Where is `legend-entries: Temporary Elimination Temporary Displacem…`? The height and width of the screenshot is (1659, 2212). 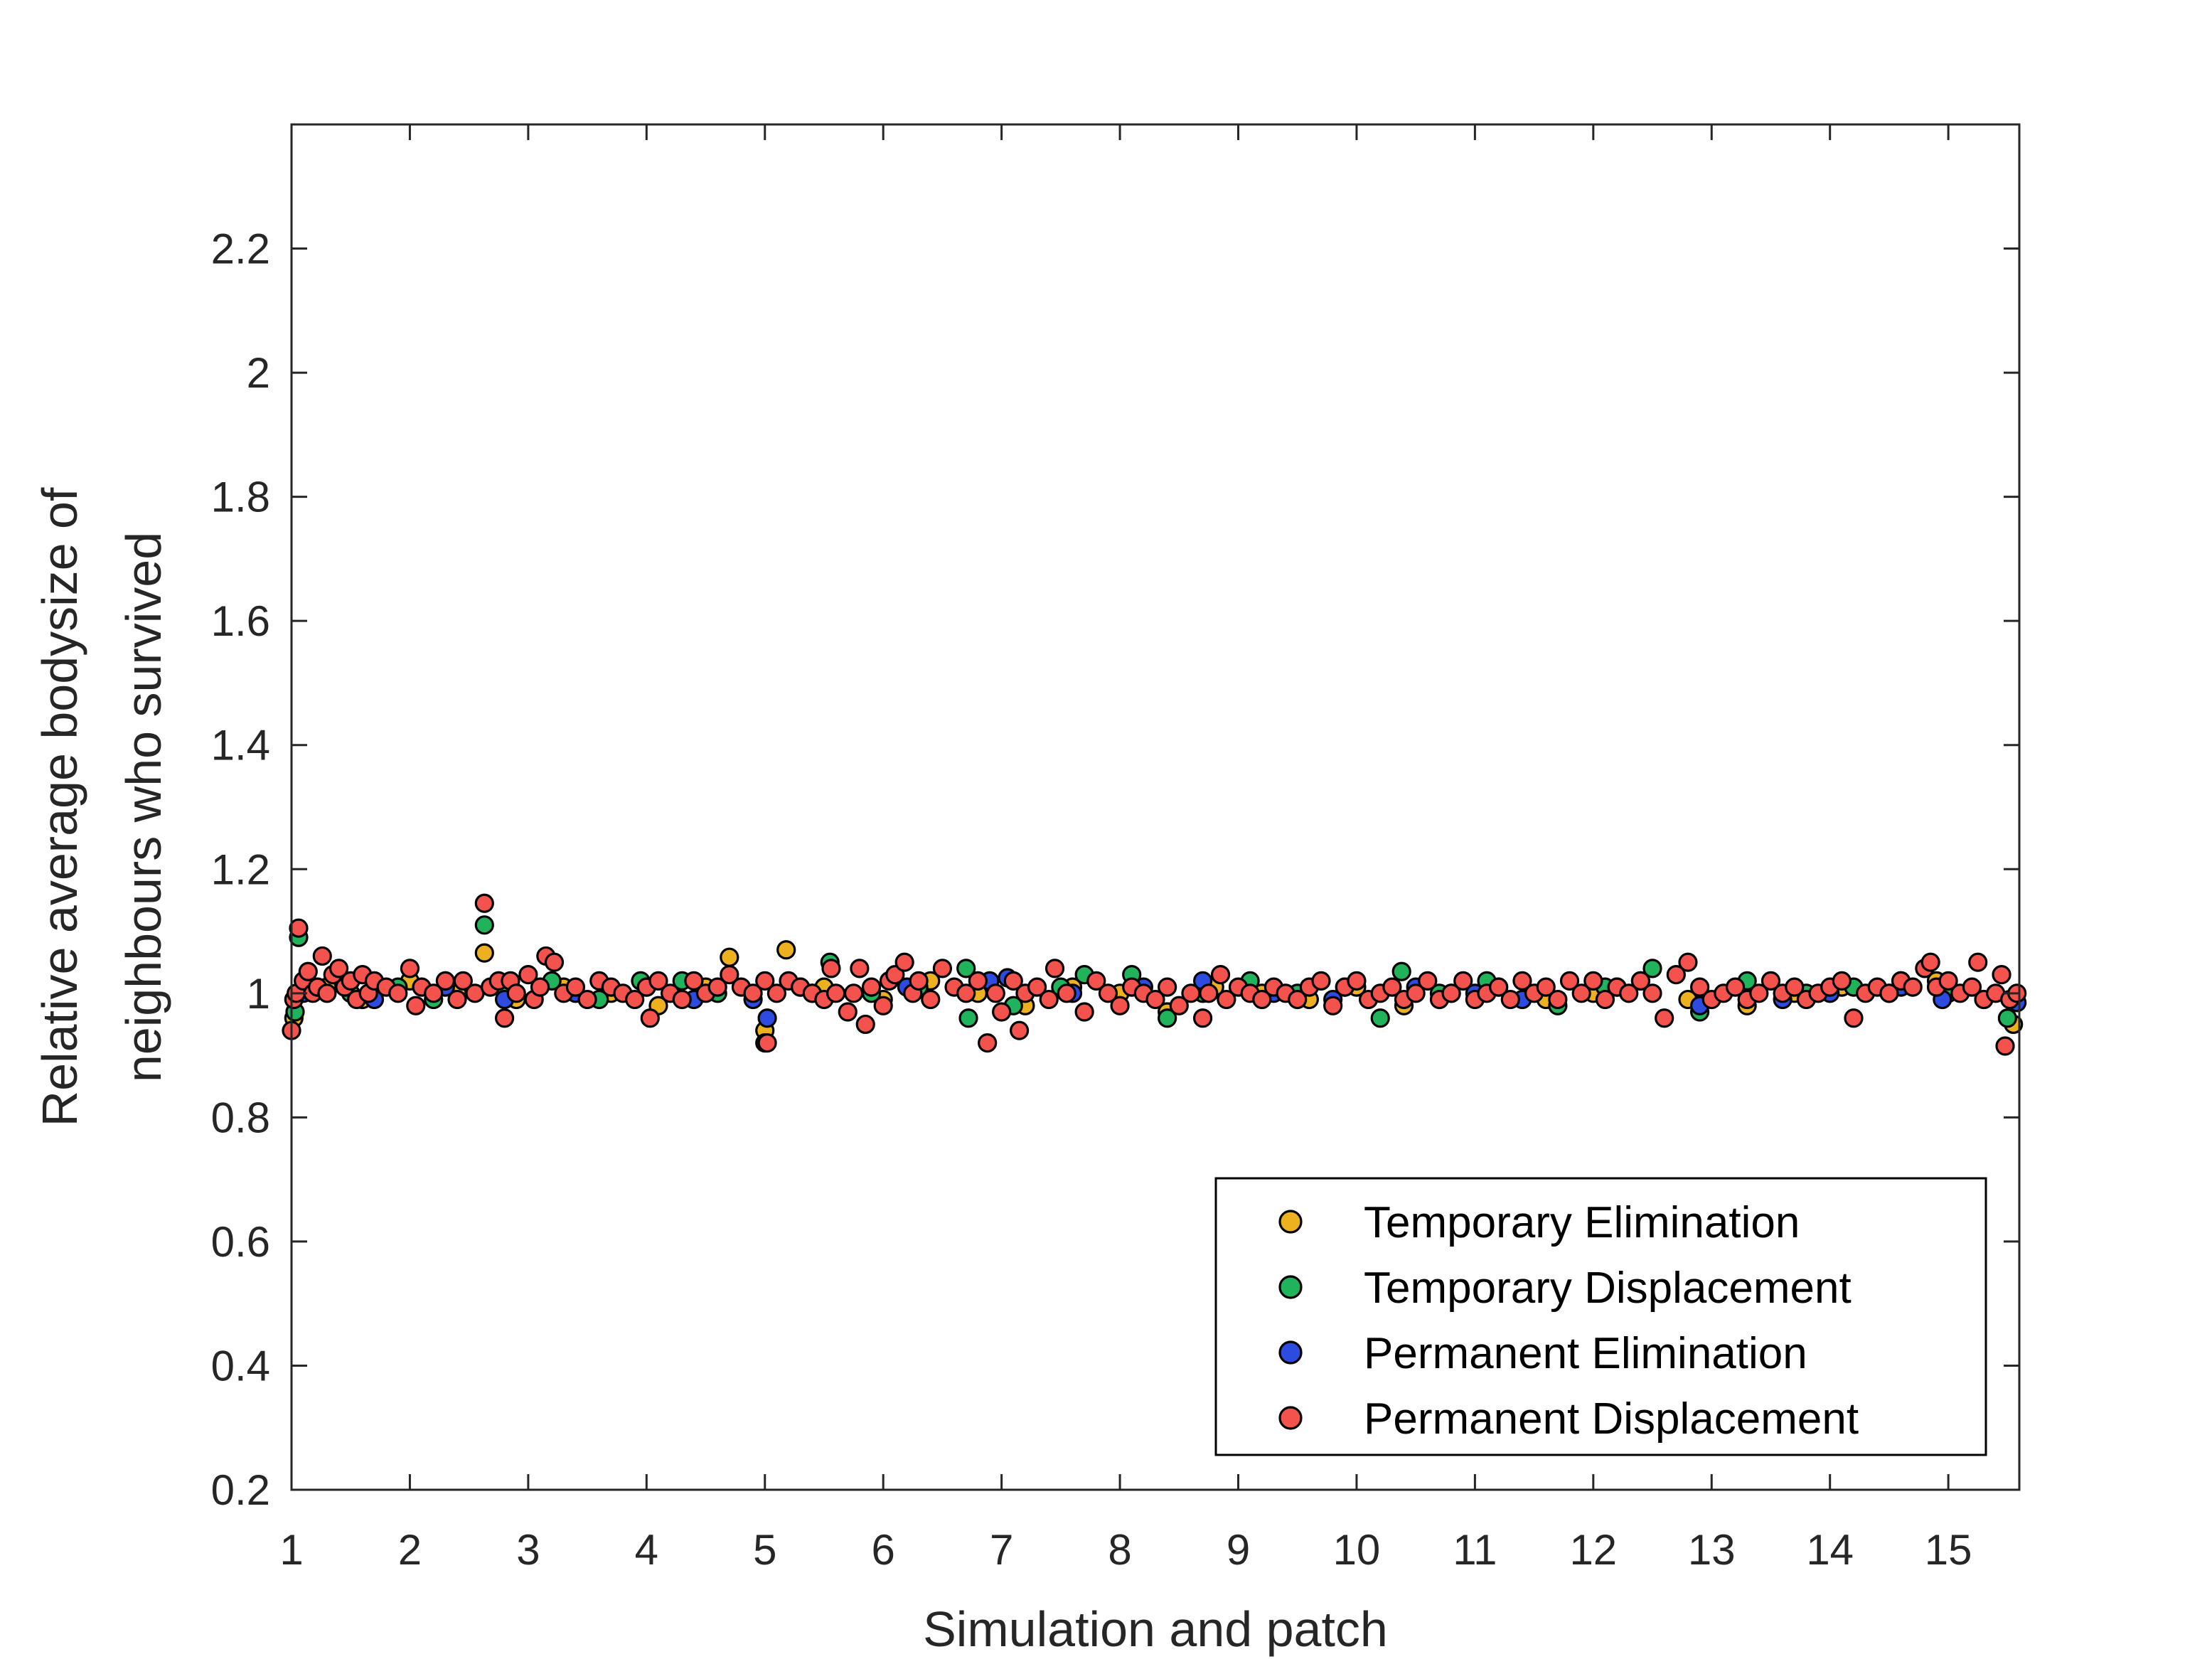
legend-entries: Temporary Elimination Temporary Displacem… is located at coordinates (1568, 1321).